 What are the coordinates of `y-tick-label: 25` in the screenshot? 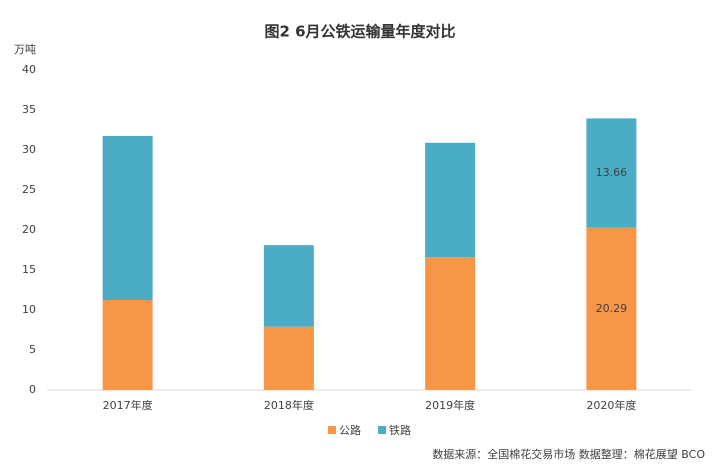 It's located at (29, 189).